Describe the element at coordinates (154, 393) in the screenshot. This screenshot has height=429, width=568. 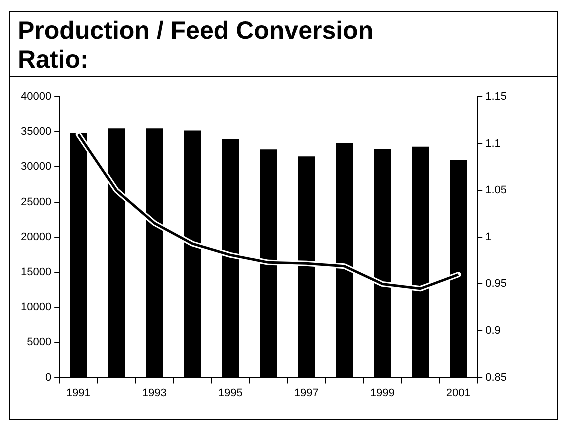
I see `x-tick-label: 1993` at that location.